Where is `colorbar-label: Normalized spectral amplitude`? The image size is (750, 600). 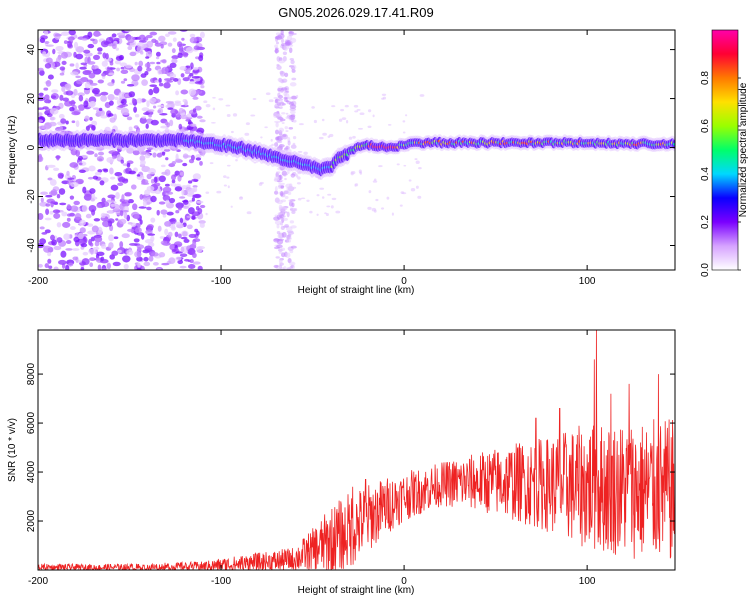 colorbar-label: Normalized spectral amplitude is located at coordinates (743, 149).